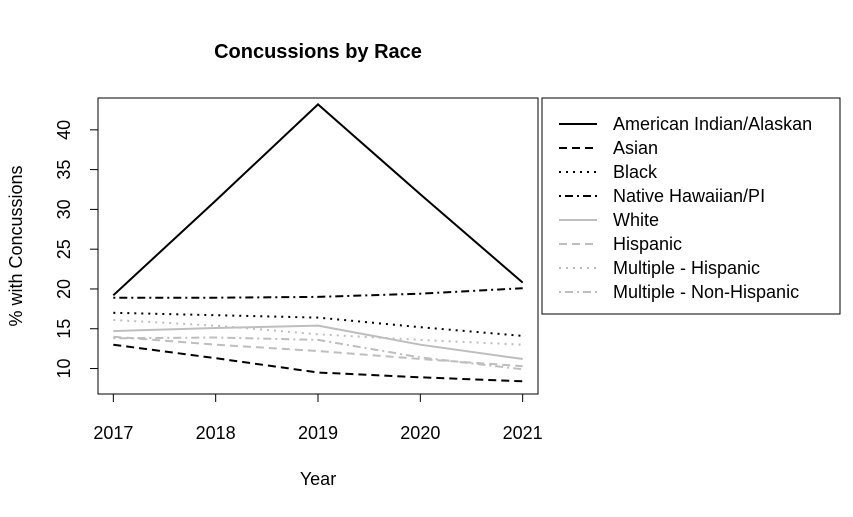  What do you see at coordinates (686, 268) in the screenshot?
I see `legend-label: Multiple - Hispanic` at bounding box center [686, 268].